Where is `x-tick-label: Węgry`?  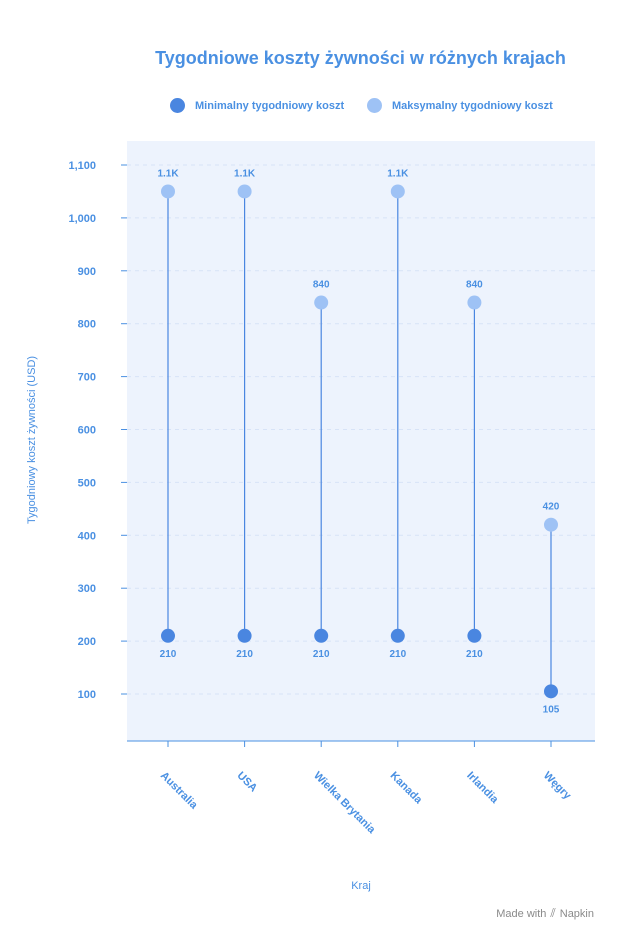
x-tick-label: Węgry is located at coordinates (557, 786).